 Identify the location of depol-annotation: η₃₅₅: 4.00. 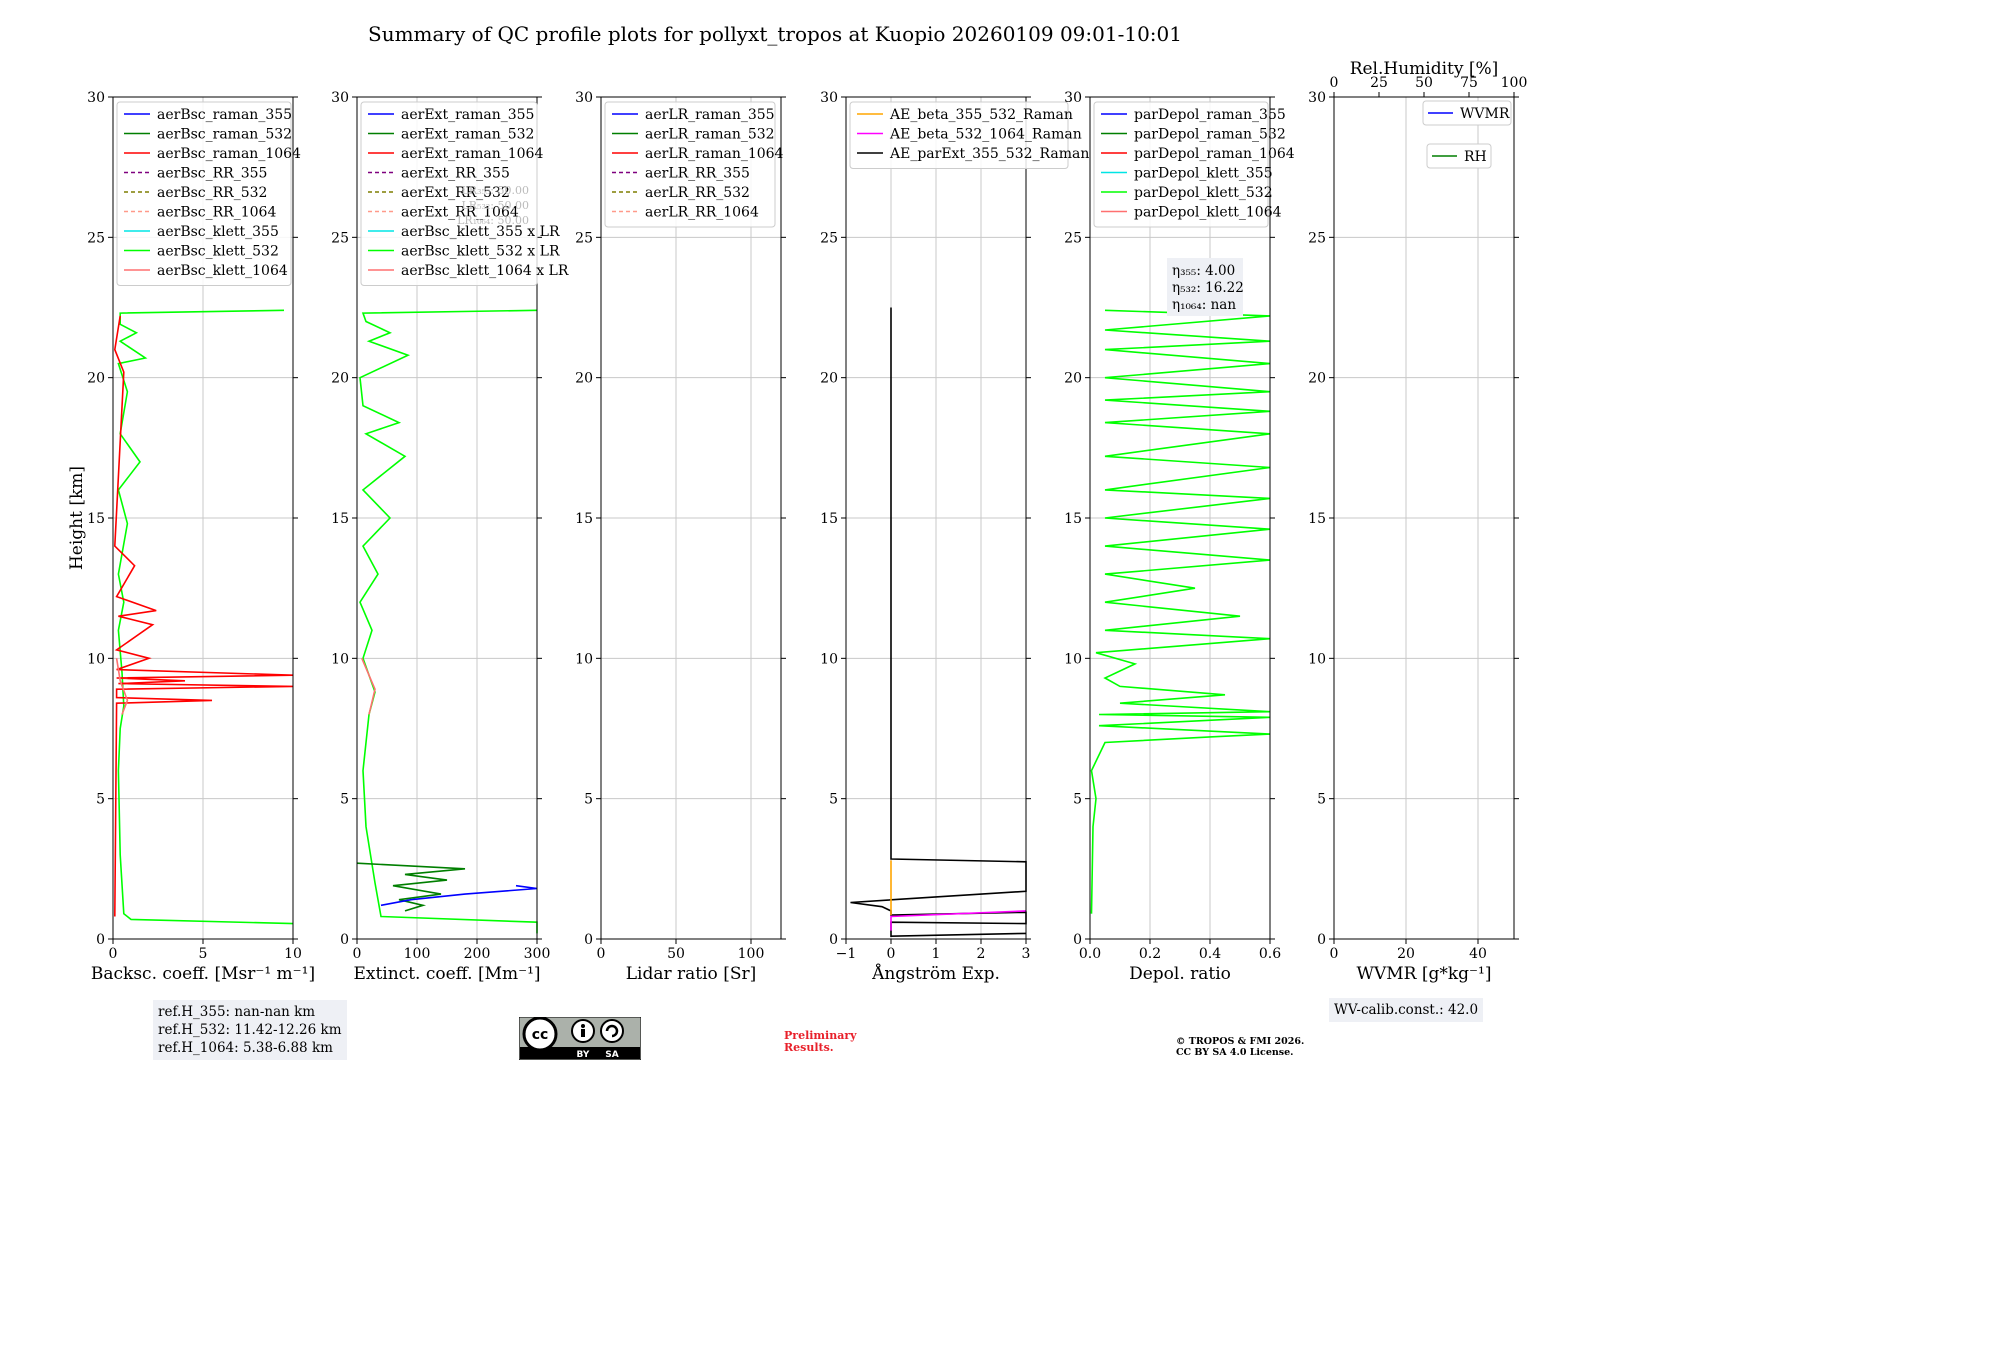
(1203, 271).